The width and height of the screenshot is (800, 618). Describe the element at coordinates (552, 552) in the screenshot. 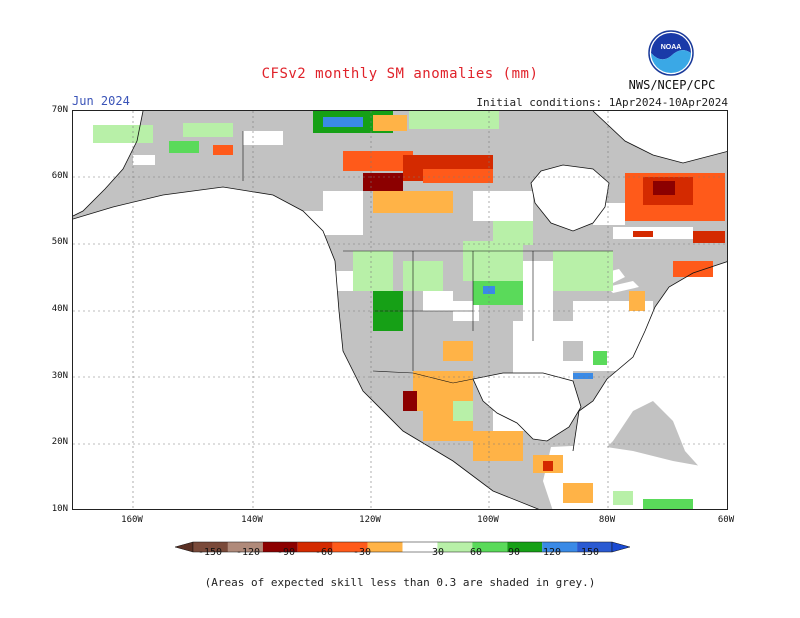

I see `colorbar-tick: 120` at that location.